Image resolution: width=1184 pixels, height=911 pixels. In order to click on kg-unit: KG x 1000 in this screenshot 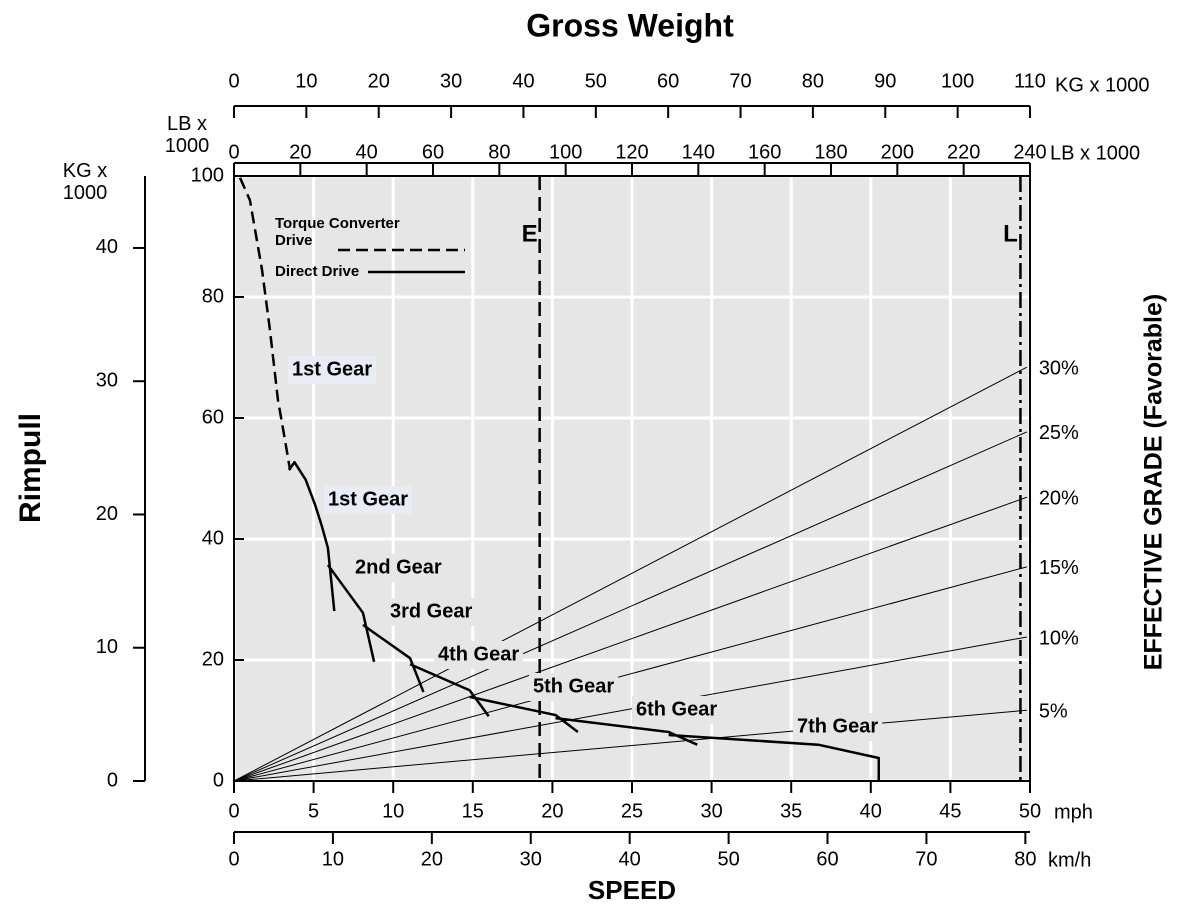, I will do `click(85, 182)`.